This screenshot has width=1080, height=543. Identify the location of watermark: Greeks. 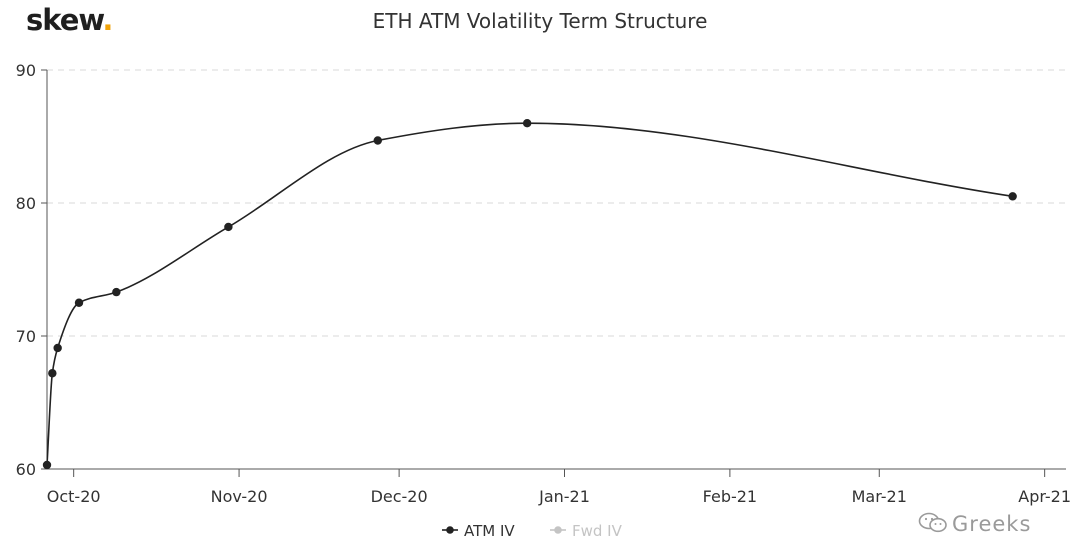
(974, 524).